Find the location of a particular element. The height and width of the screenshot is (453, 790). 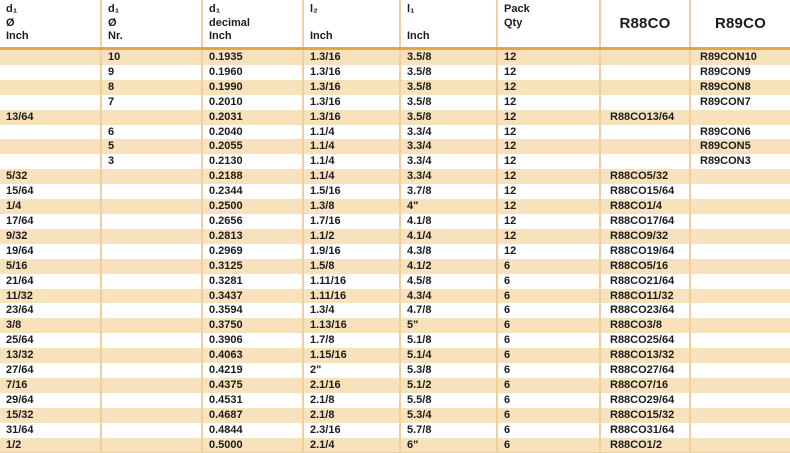

table-cell-d1-inch: 19/64 is located at coordinates (20, 250).